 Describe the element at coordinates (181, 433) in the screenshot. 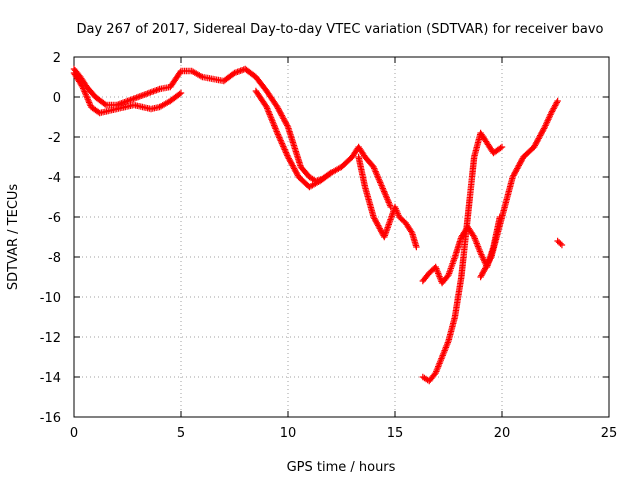

I see `x-tick-label: 5` at that location.